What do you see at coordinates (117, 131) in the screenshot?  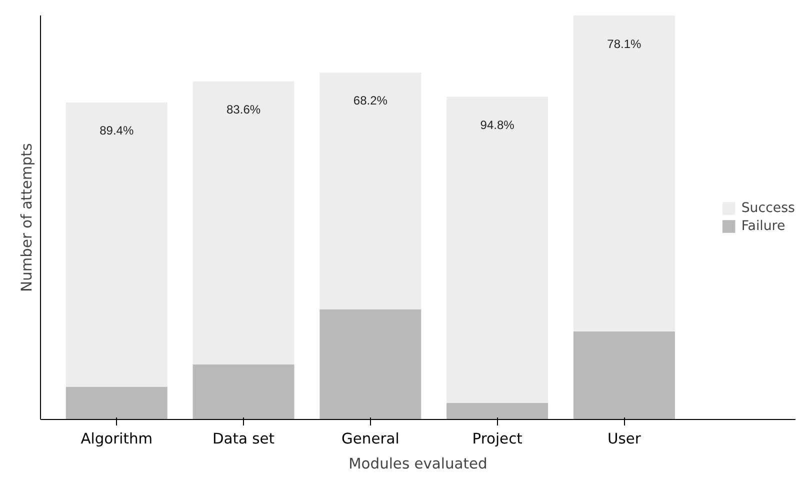 I see `annotation: 89.4%` at bounding box center [117, 131].